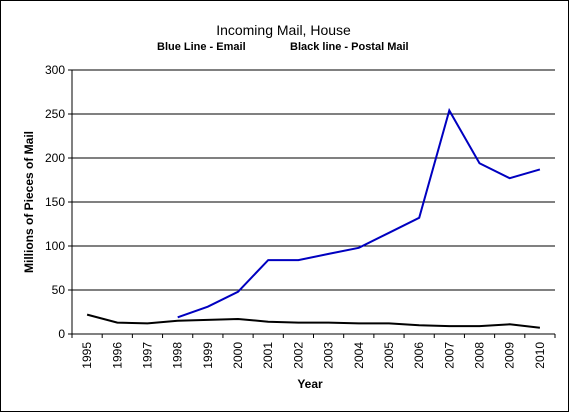 The image size is (569, 412). I want to click on x-tick-label: 2003, so click(329, 355).